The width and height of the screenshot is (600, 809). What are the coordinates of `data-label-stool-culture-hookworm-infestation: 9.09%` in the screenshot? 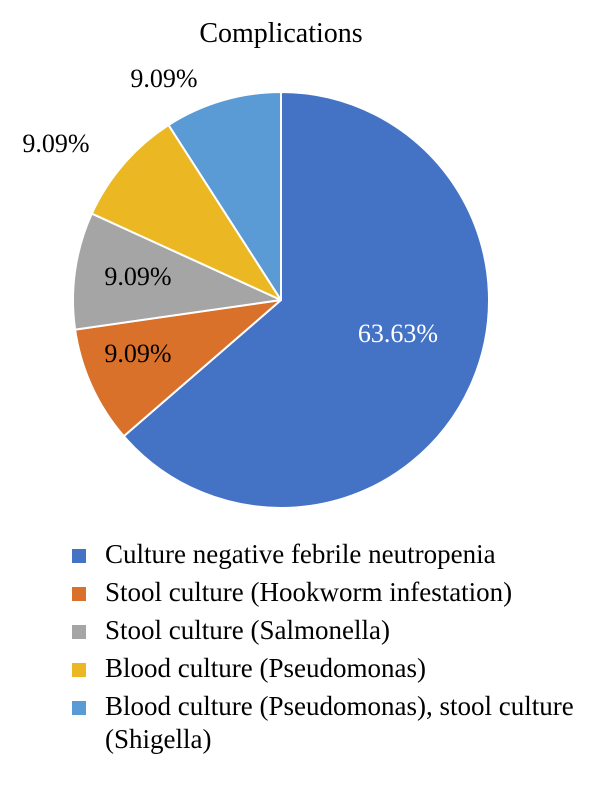 It's located at (137, 353).